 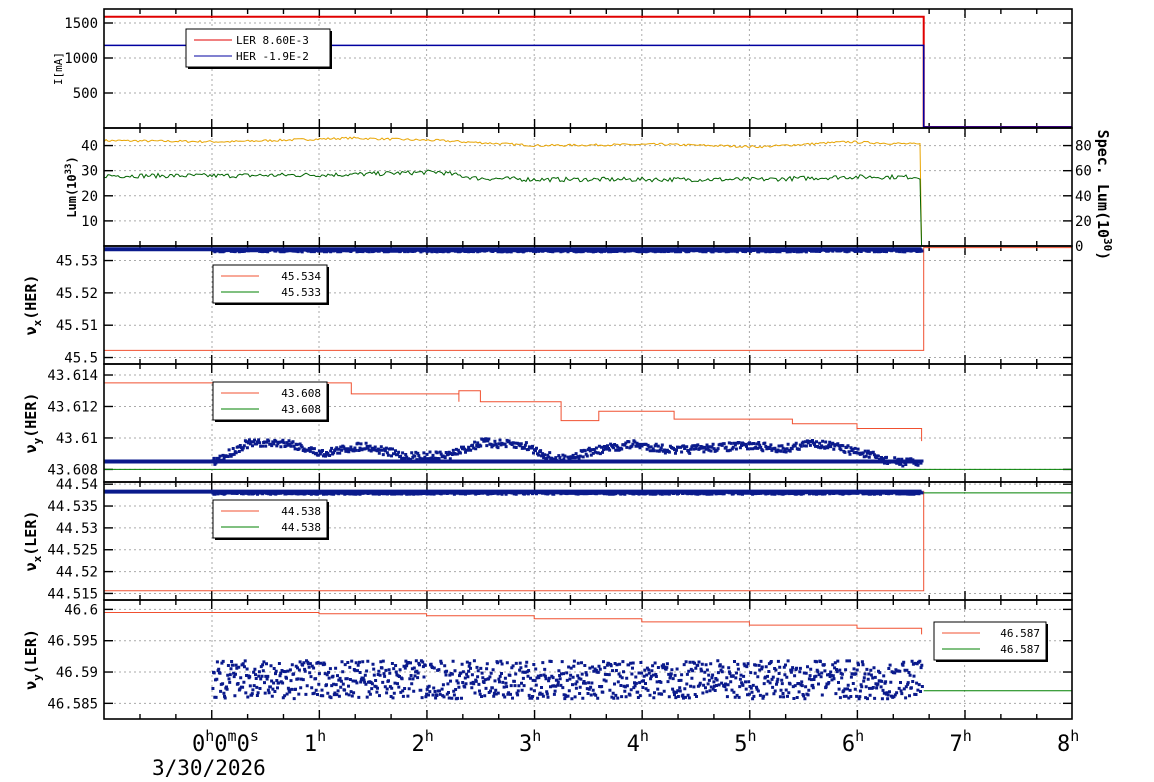 I want to click on x-start-label: 0h0m0s, so click(x=225, y=742).